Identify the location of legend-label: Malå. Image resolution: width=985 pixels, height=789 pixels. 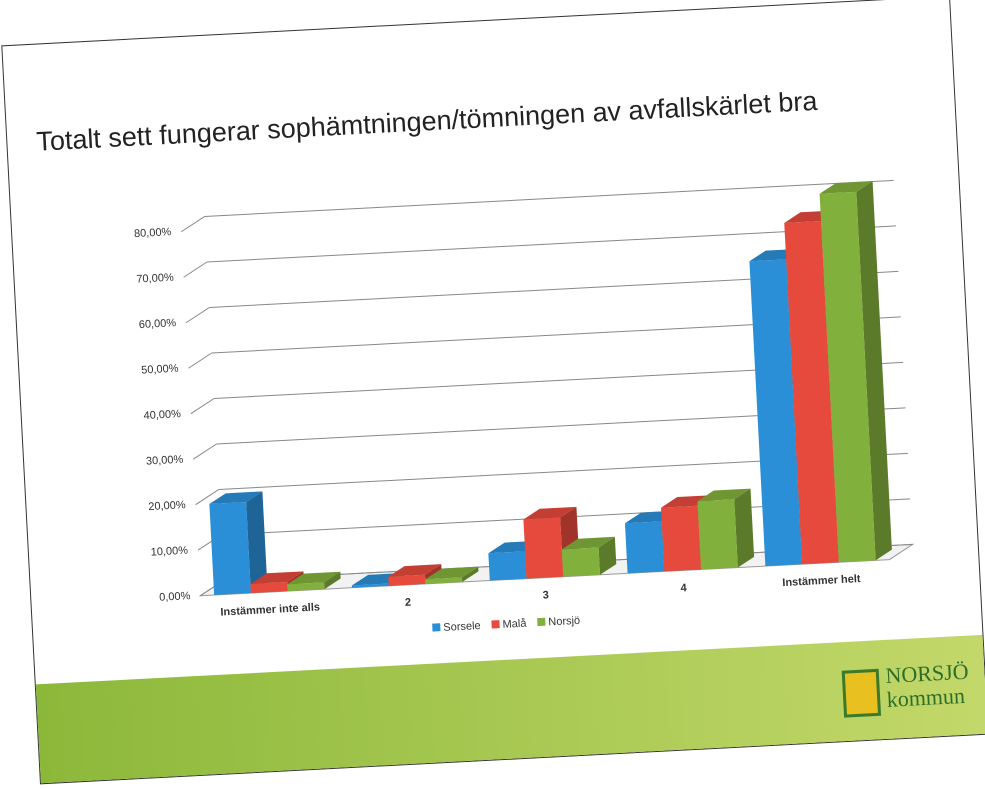
(514, 624).